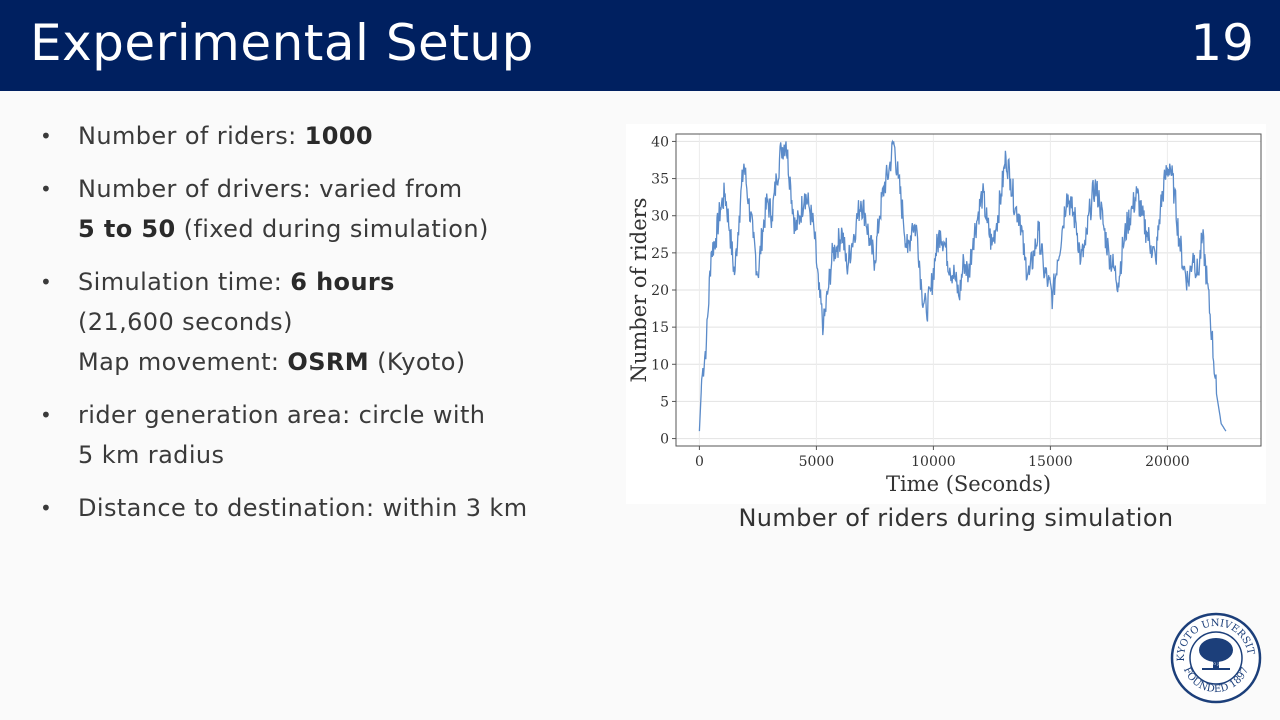  What do you see at coordinates (417, 362) in the screenshot?
I see `bullet-text: (Kyoto)` at bounding box center [417, 362].